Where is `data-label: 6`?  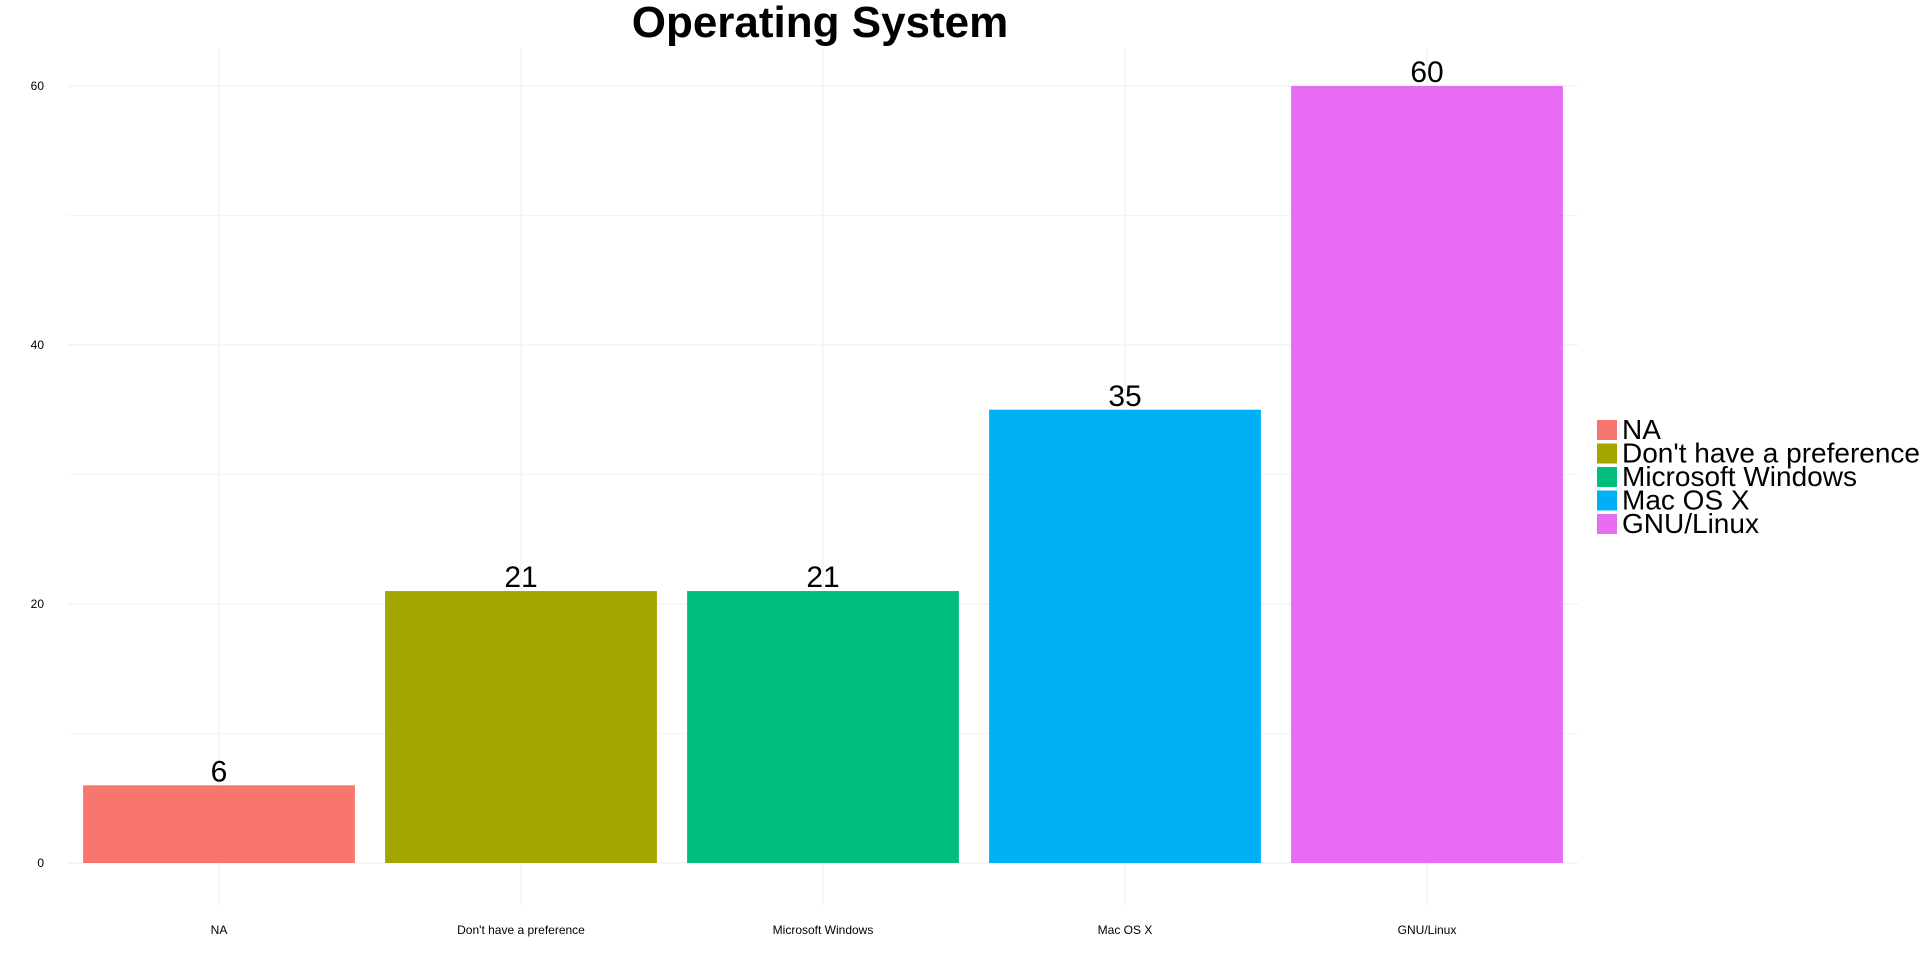
data-label: 6 is located at coordinates (219, 771).